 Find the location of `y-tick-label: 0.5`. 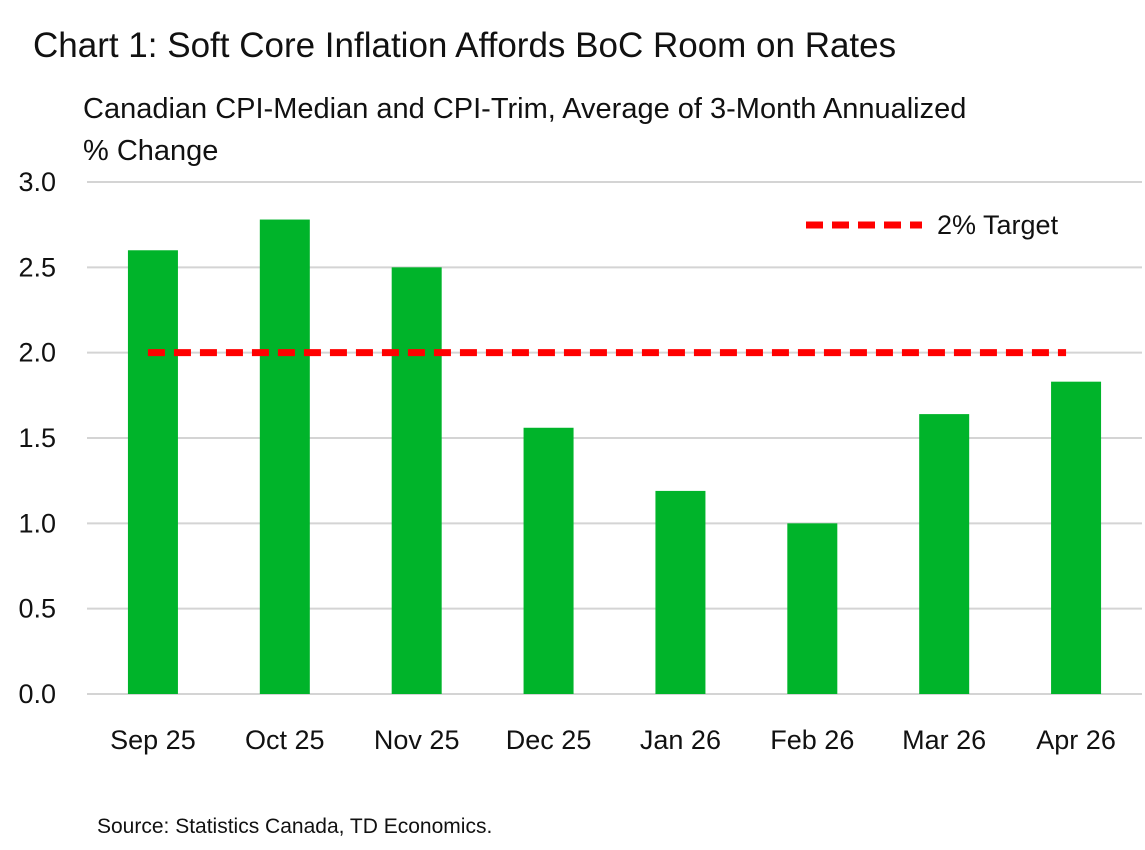

y-tick-label: 0.5 is located at coordinates (37, 609).